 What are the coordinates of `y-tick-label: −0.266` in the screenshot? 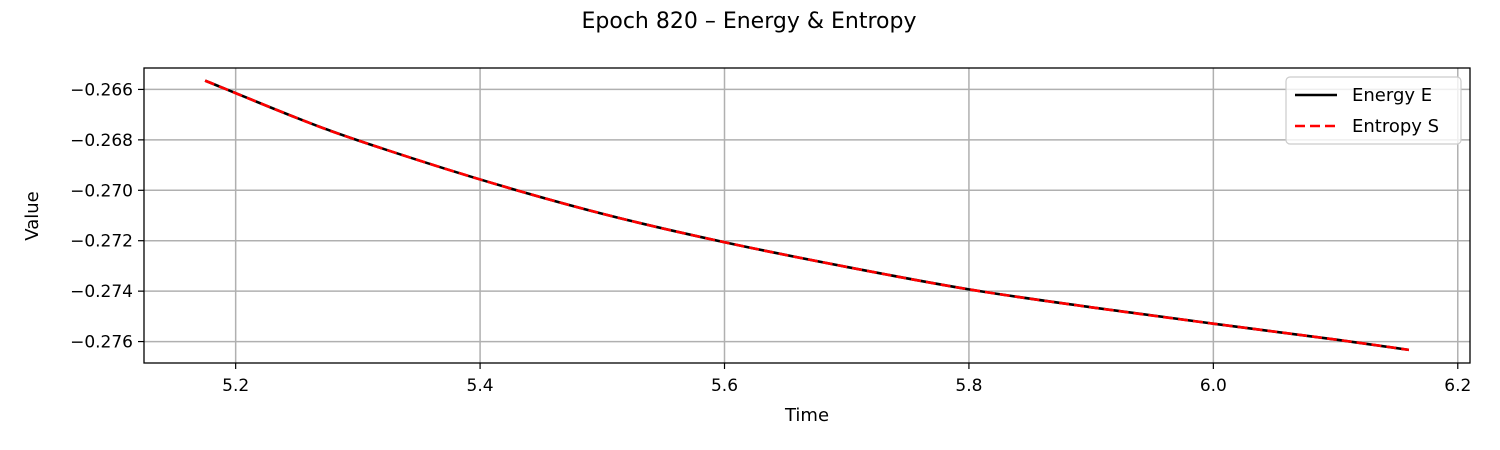 It's located at (101, 90).